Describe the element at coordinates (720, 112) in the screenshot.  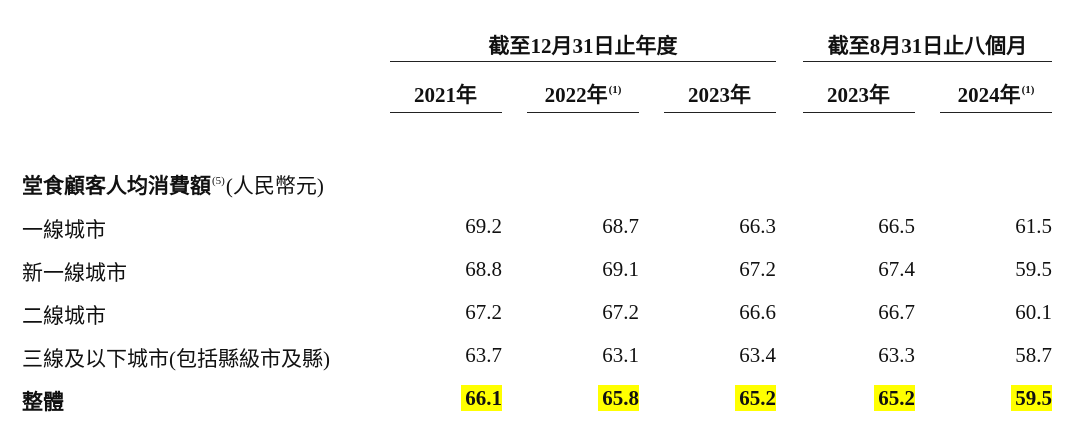
I see `year-rule-2023-full` at that location.